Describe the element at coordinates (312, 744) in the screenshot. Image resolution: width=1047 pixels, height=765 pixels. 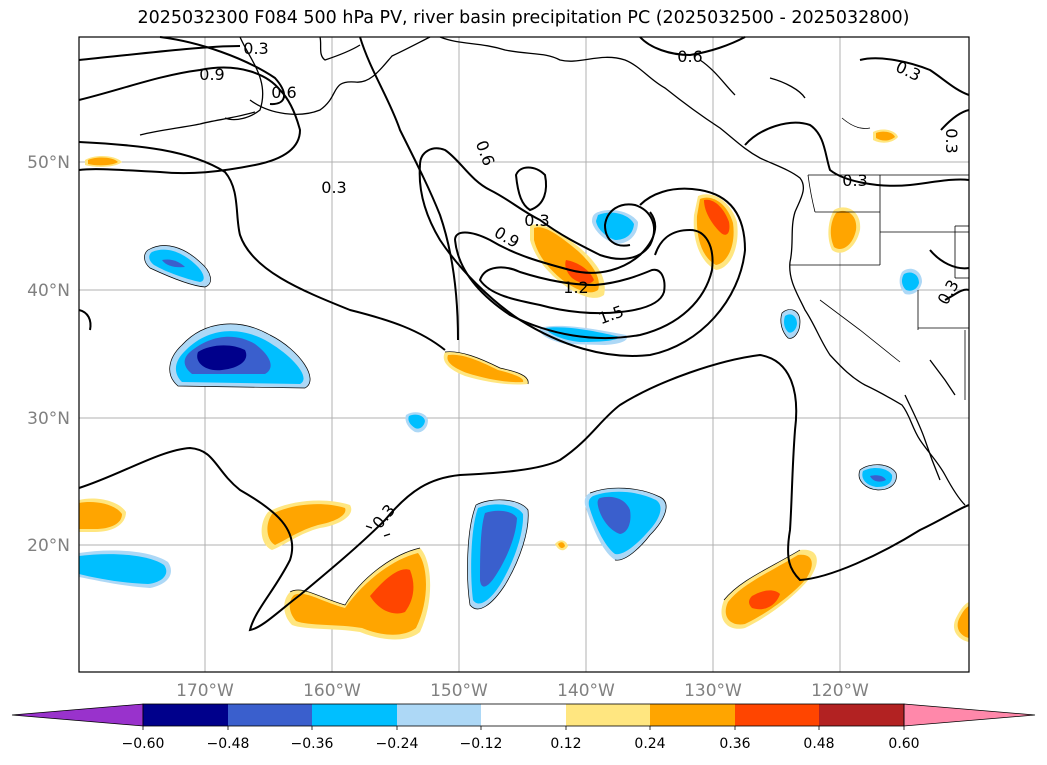
I see `colorbar-tick: −0.36` at that location.